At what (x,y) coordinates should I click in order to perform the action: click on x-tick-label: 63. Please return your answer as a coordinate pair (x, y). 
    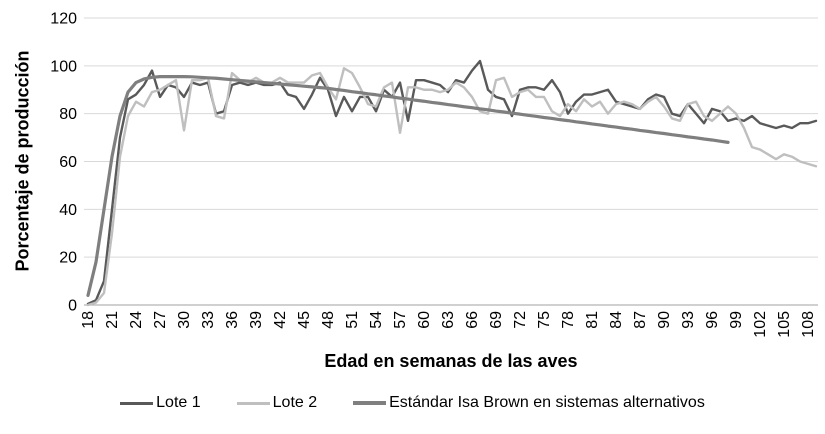
    Looking at the image, I should click on (448, 320).